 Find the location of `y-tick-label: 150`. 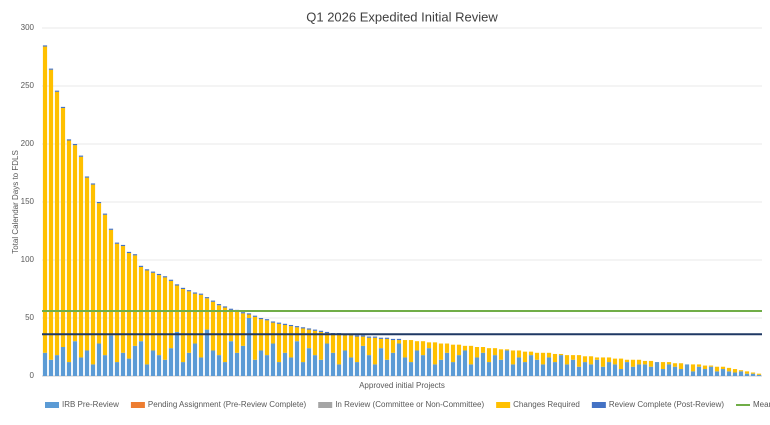

y-tick-label: 150 is located at coordinates (28, 201).